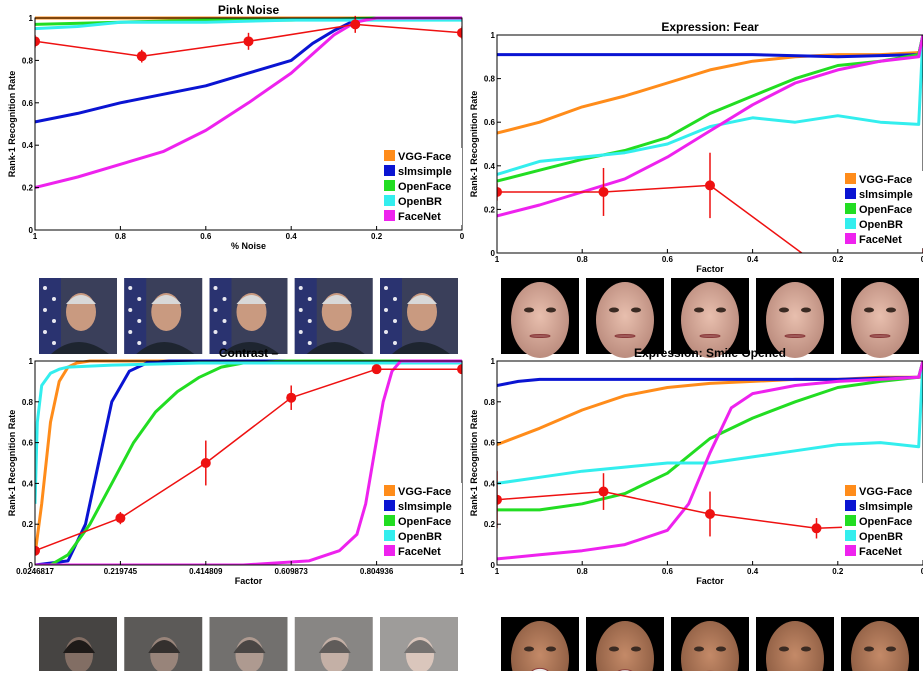 The height and width of the screenshot is (676, 923). What do you see at coordinates (424, 492) in the screenshot?
I see `legend-label: VGG-Face` at bounding box center [424, 492].